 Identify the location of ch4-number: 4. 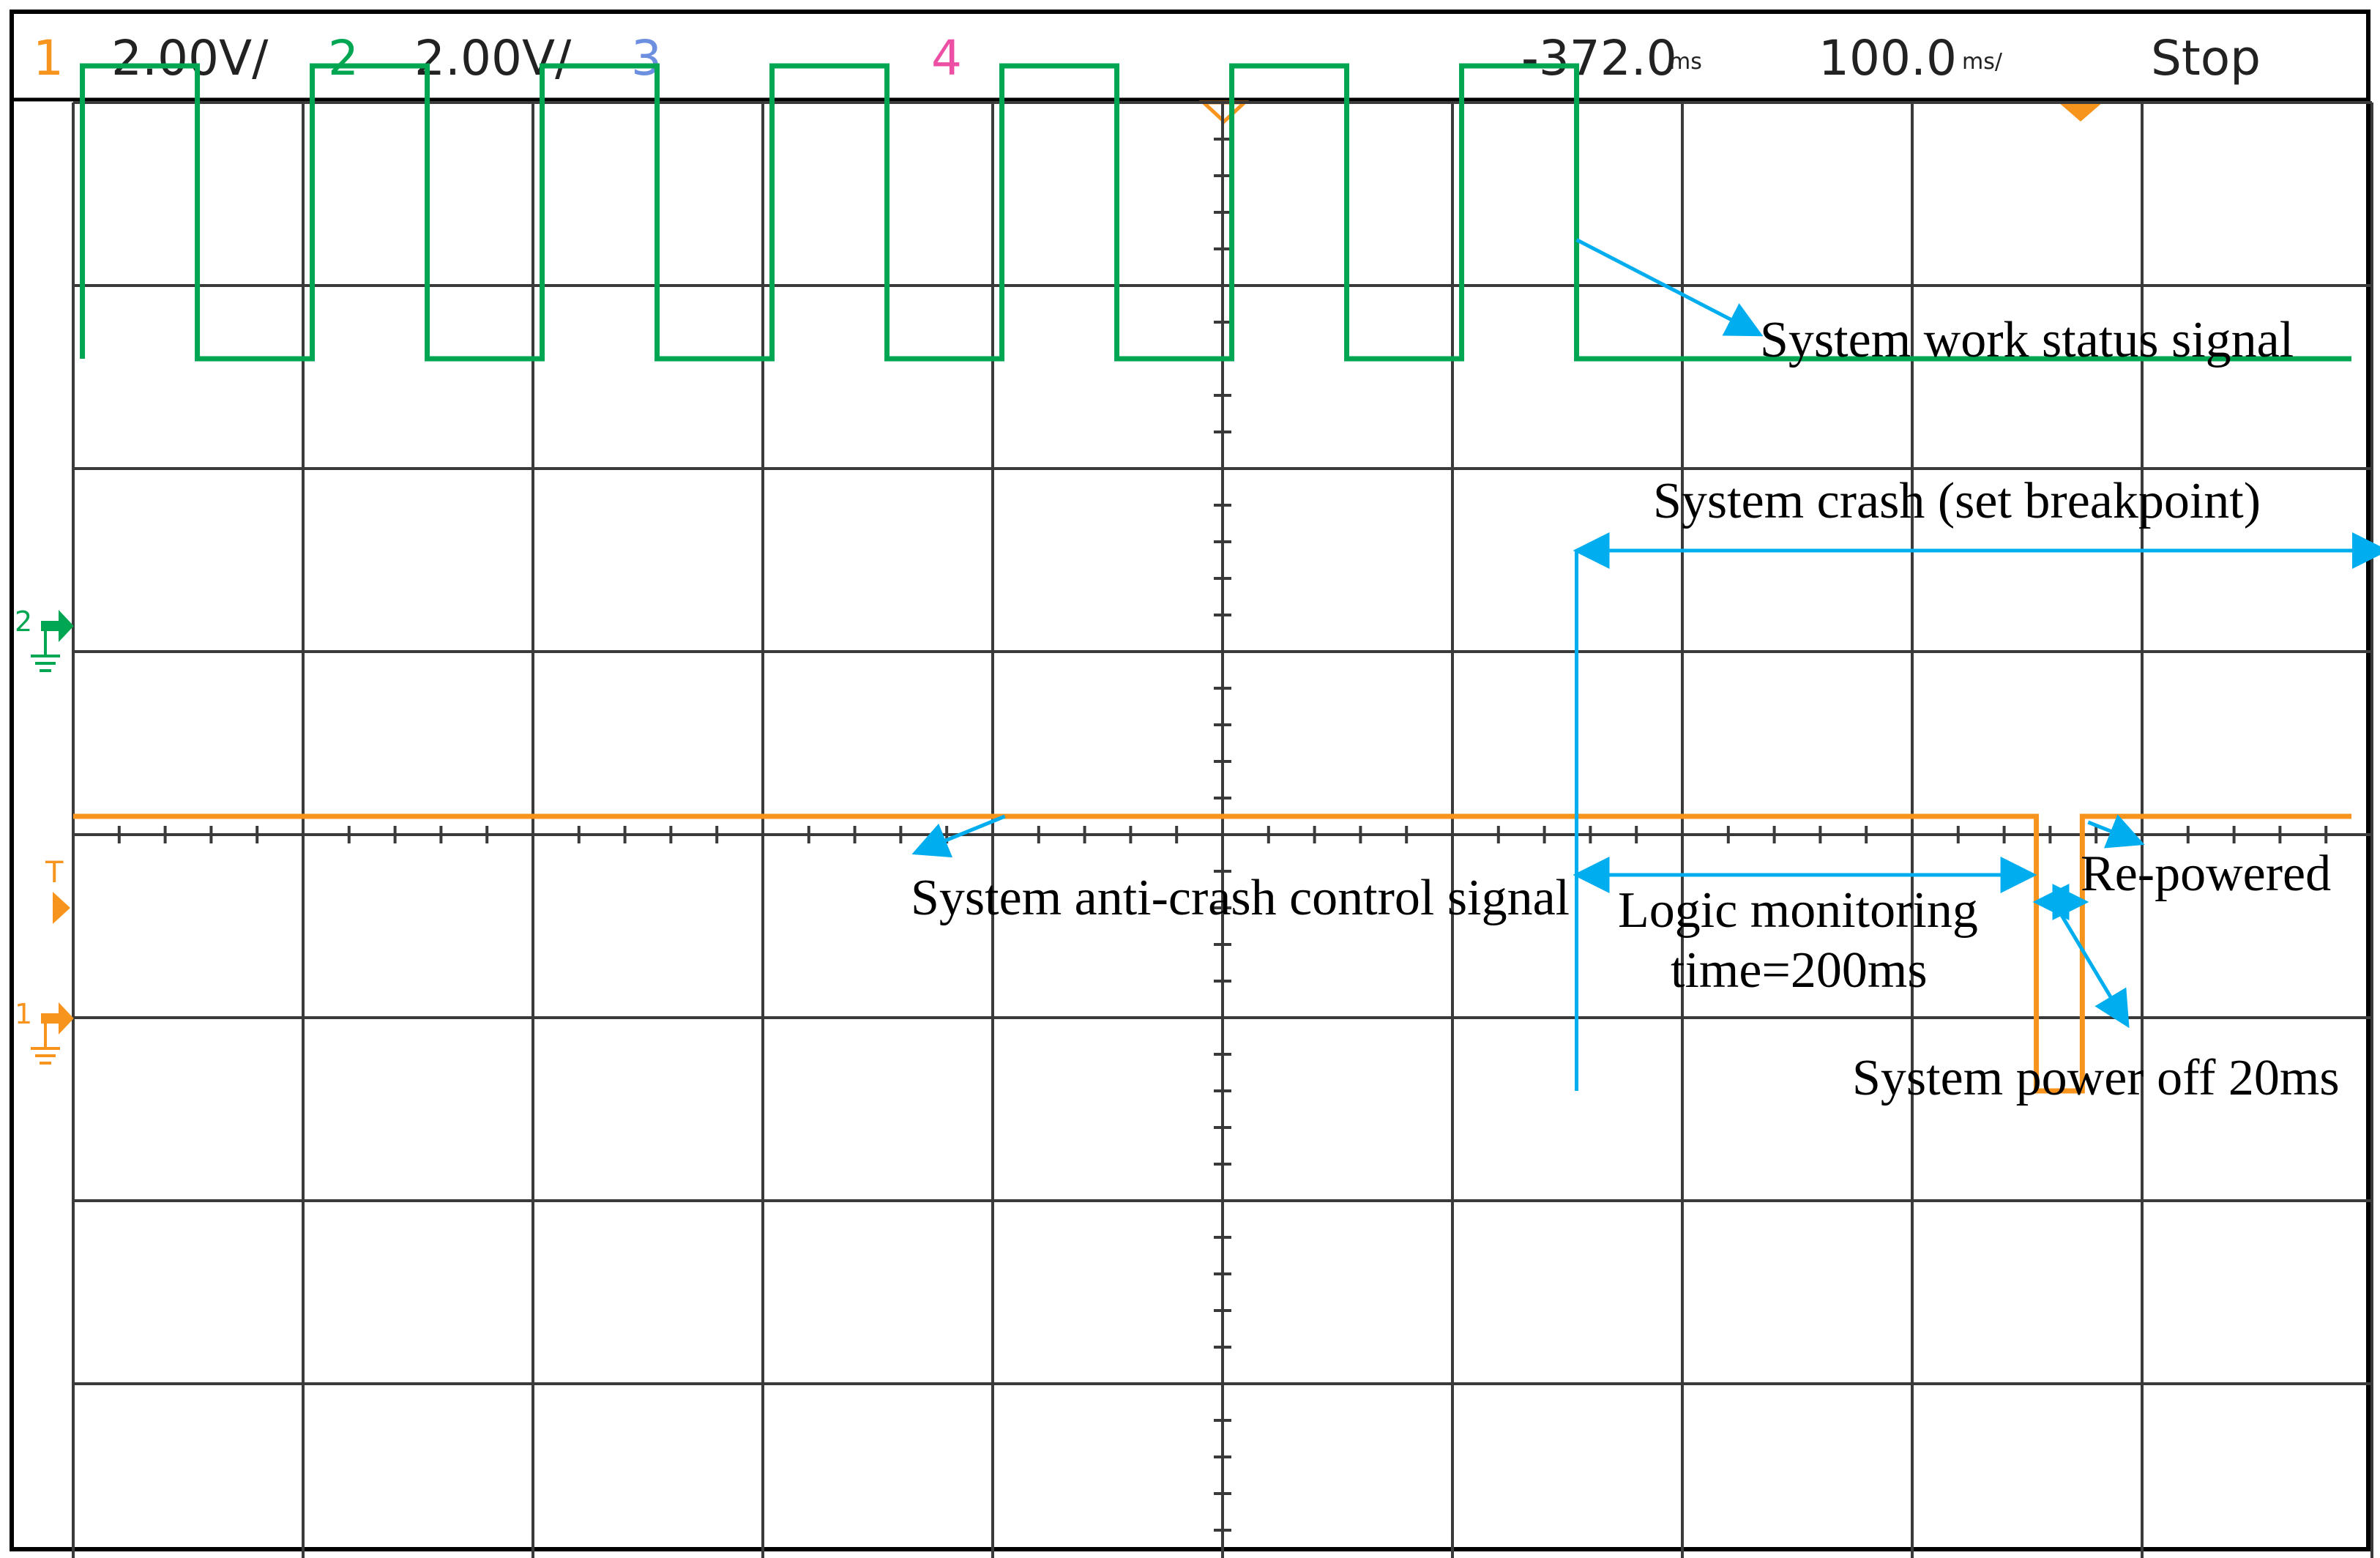
(946, 58).